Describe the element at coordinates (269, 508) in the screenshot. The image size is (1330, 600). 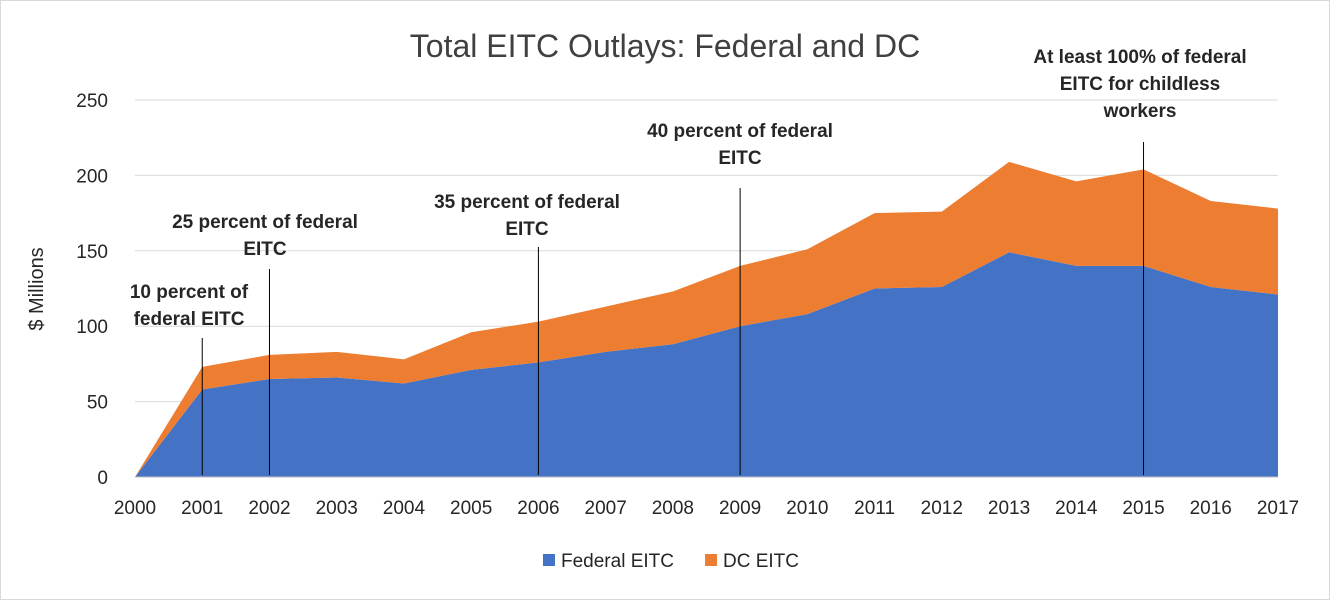
I see `x-tick-label: 2002` at that location.